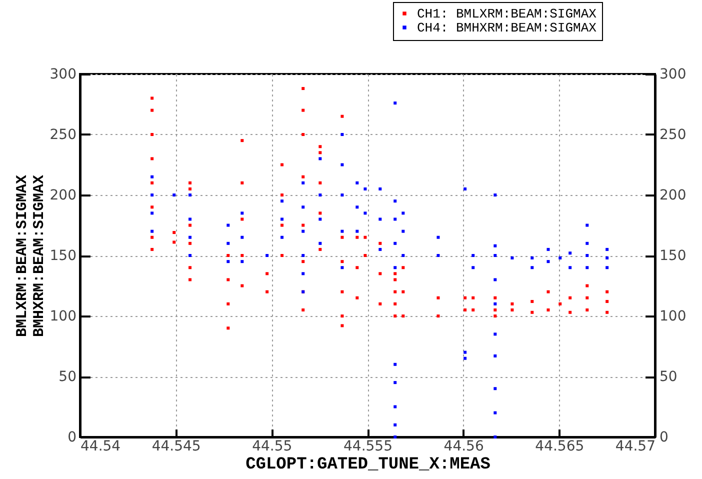 The image size is (702, 479). Describe the element at coordinates (272, 446) in the screenshot. I see `x-tick-label: 44.55` at that location.